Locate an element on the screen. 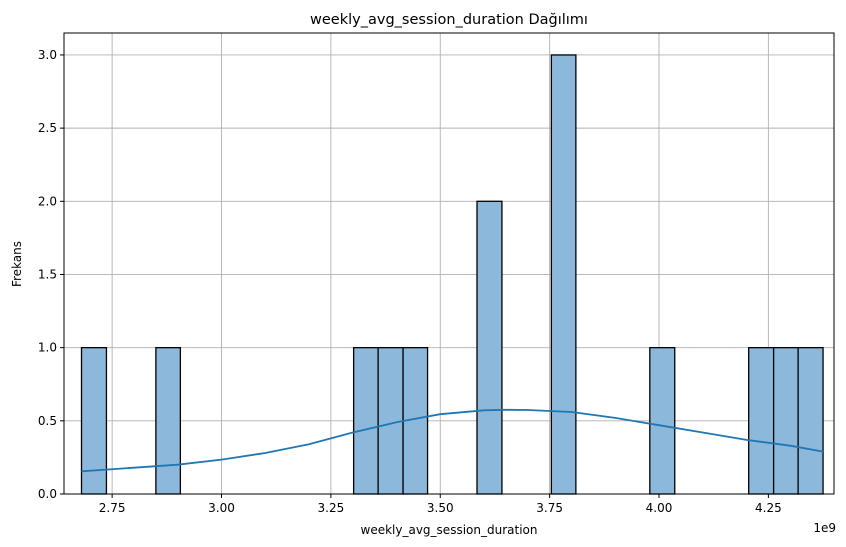  x-tick-label: 2.75 is located at coordinates (112, 508).